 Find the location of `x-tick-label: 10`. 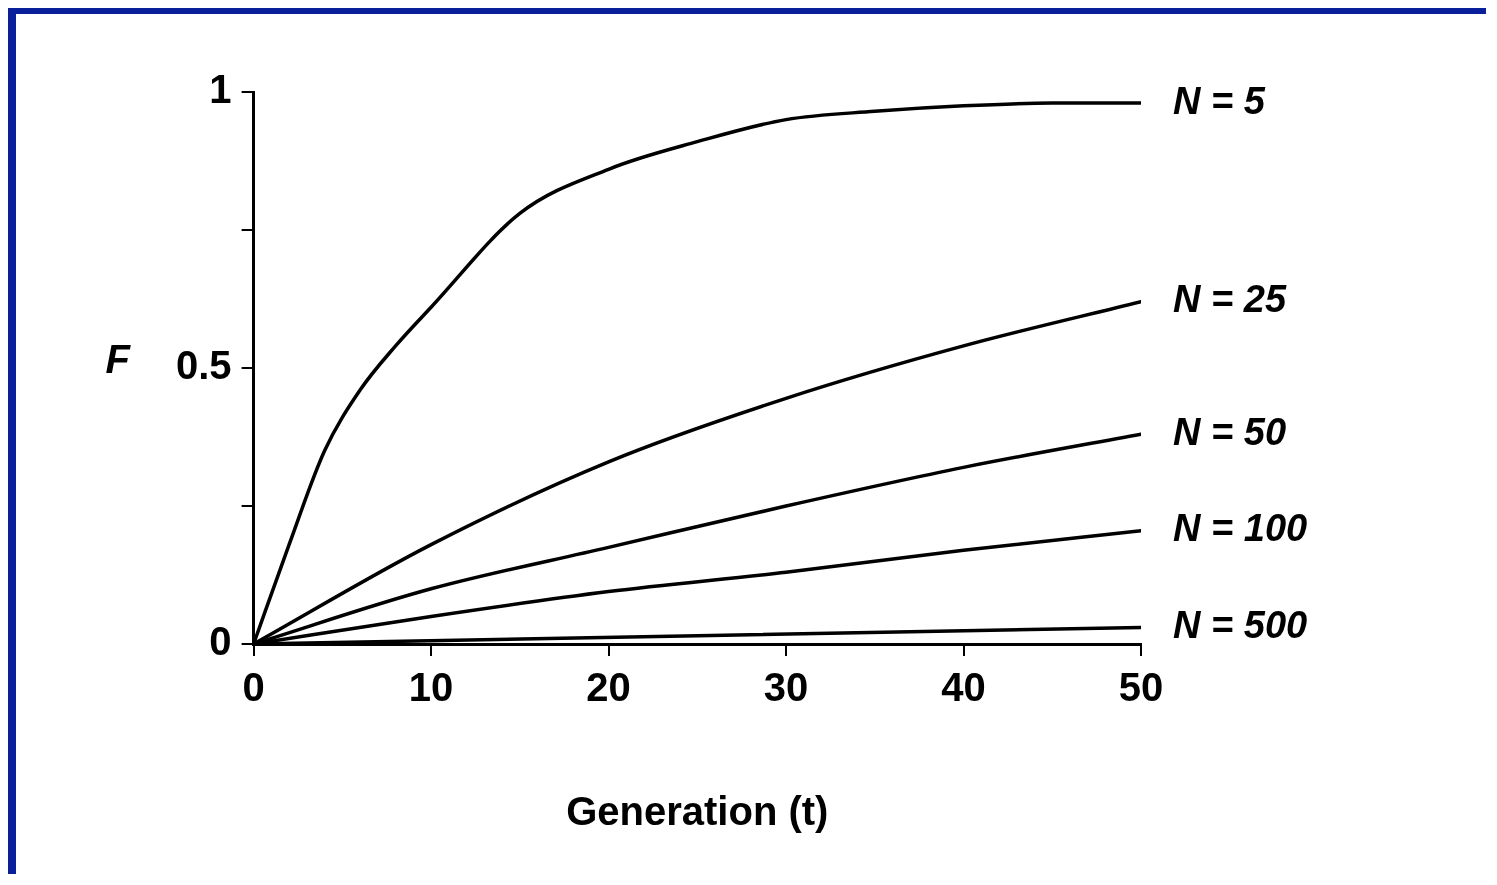

x-tick-label: 10 is located at coordinates (431, 687).